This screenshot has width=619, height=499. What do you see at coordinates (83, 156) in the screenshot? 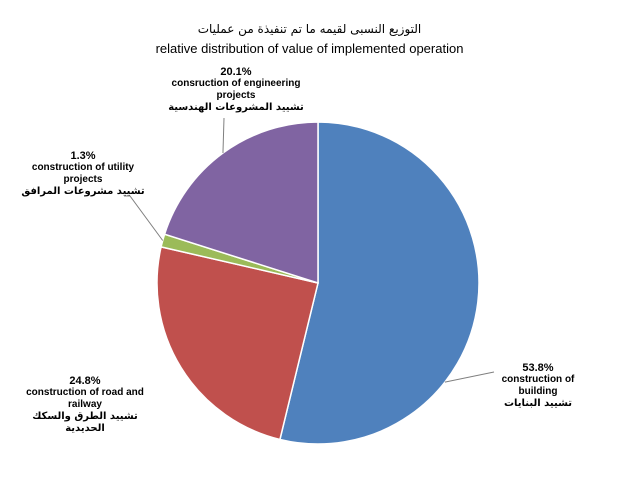
I see `slice-pct-utility: 1.3%` at bounding box center [83, 156].